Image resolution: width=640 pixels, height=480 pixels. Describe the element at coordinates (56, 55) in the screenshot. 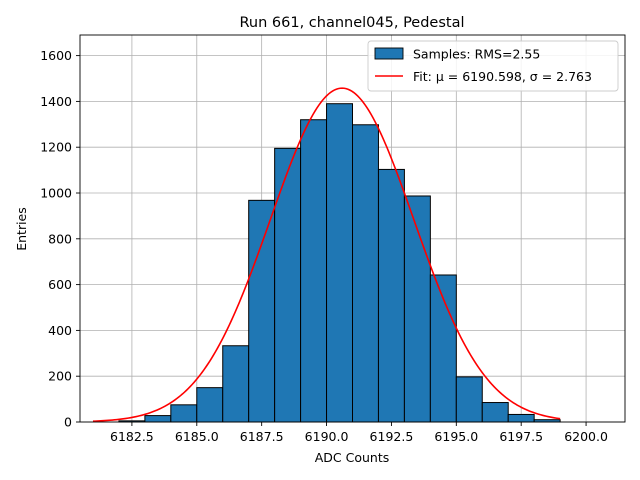

I see `y-tick-label: 1600` at that location.